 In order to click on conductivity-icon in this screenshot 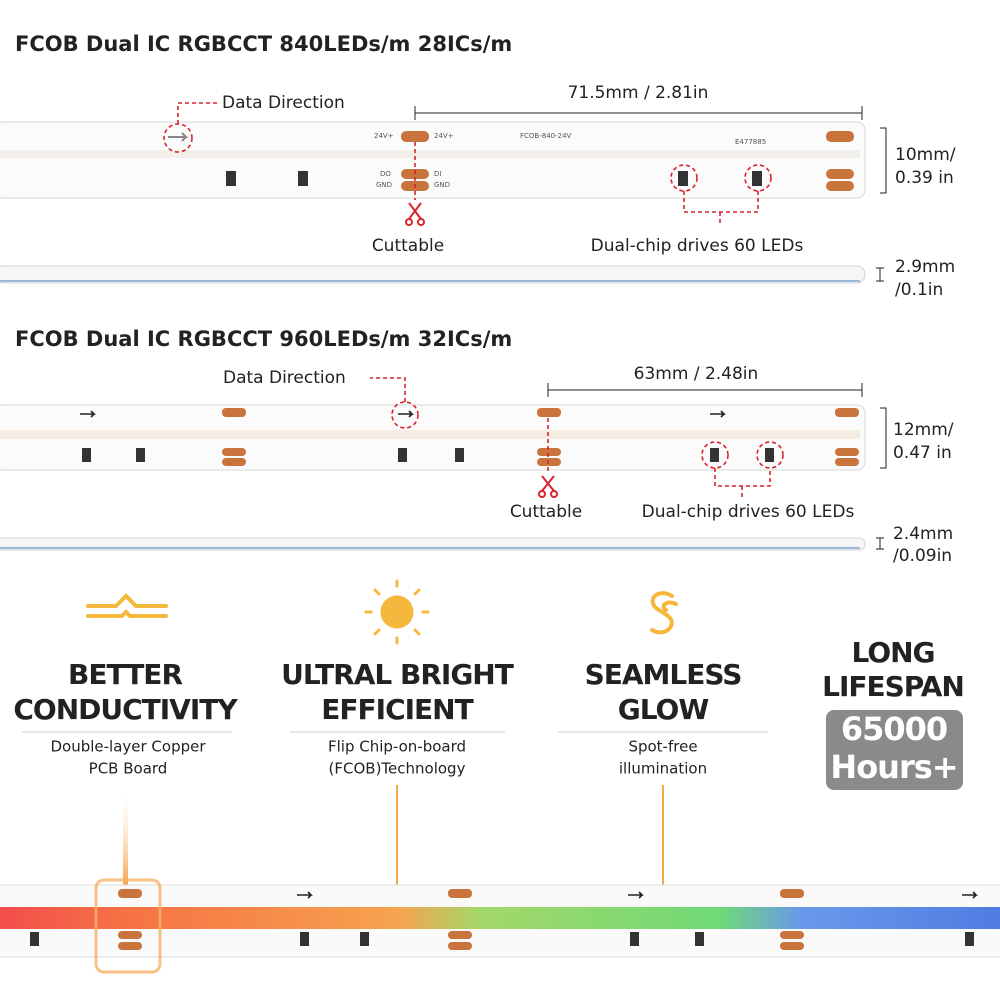, I will do `click(127, 605)`.